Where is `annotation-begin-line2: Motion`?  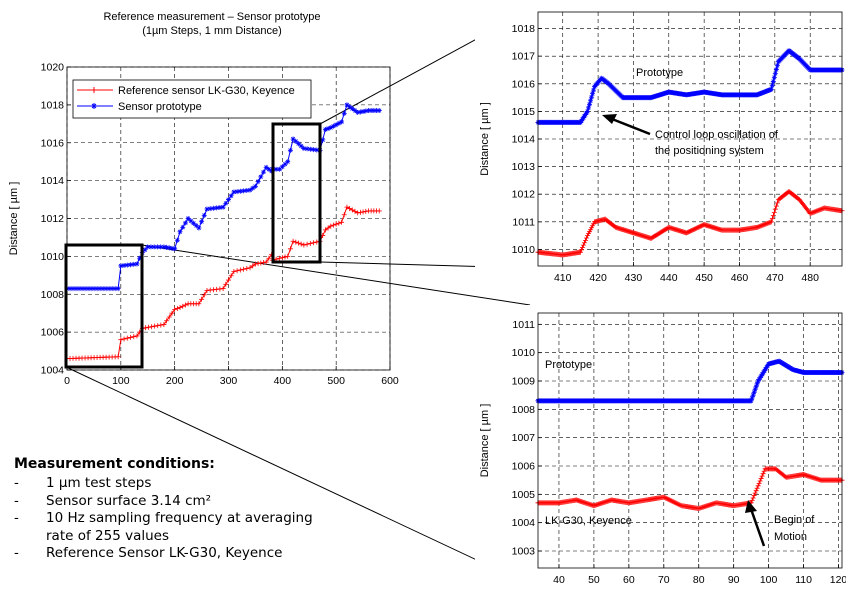
annotation-begin-line2: Motion is located at coordinates (790, 537).